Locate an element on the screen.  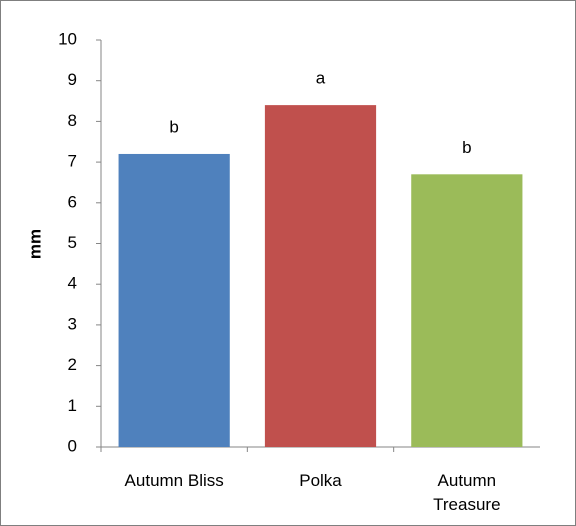
y-tick-label: 6 is located at coordinates (72, 201).